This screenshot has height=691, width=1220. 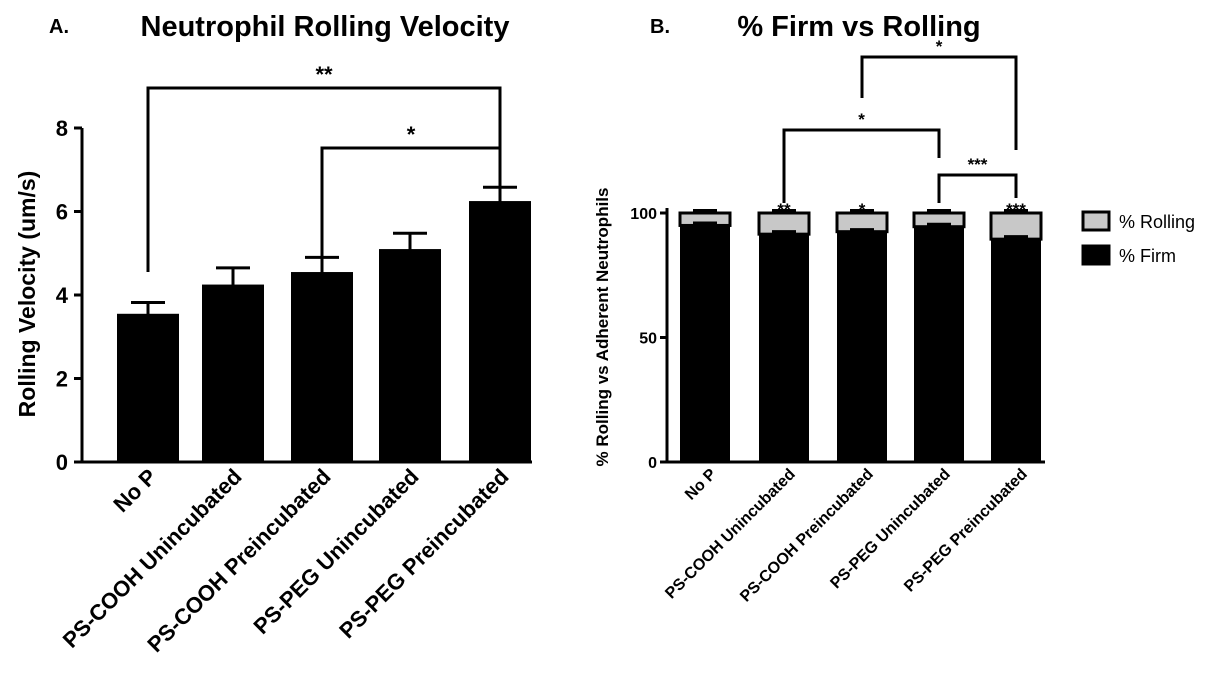 I want to click on panel-a-label: A., so click(x=59, y=27).